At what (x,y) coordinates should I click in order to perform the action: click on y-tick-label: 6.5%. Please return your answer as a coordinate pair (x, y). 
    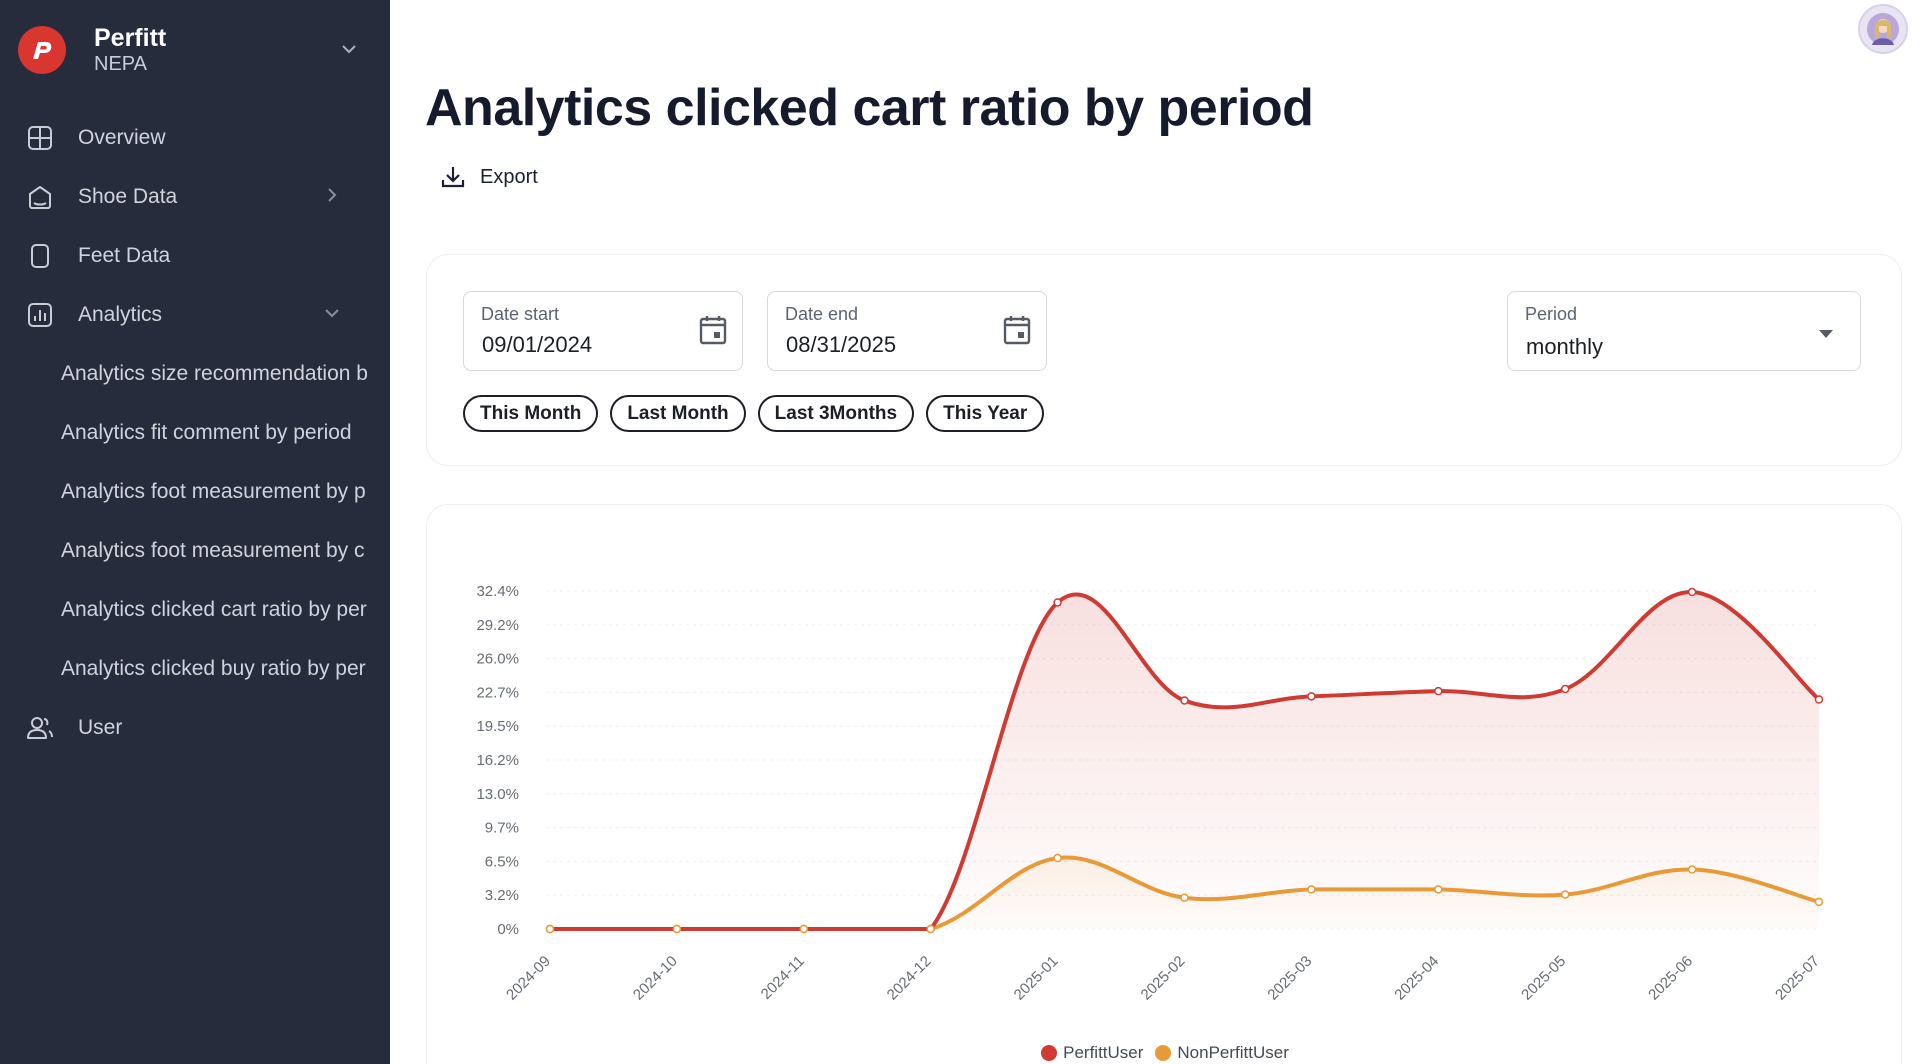
    Looking at the image, I should click on (502, 861).